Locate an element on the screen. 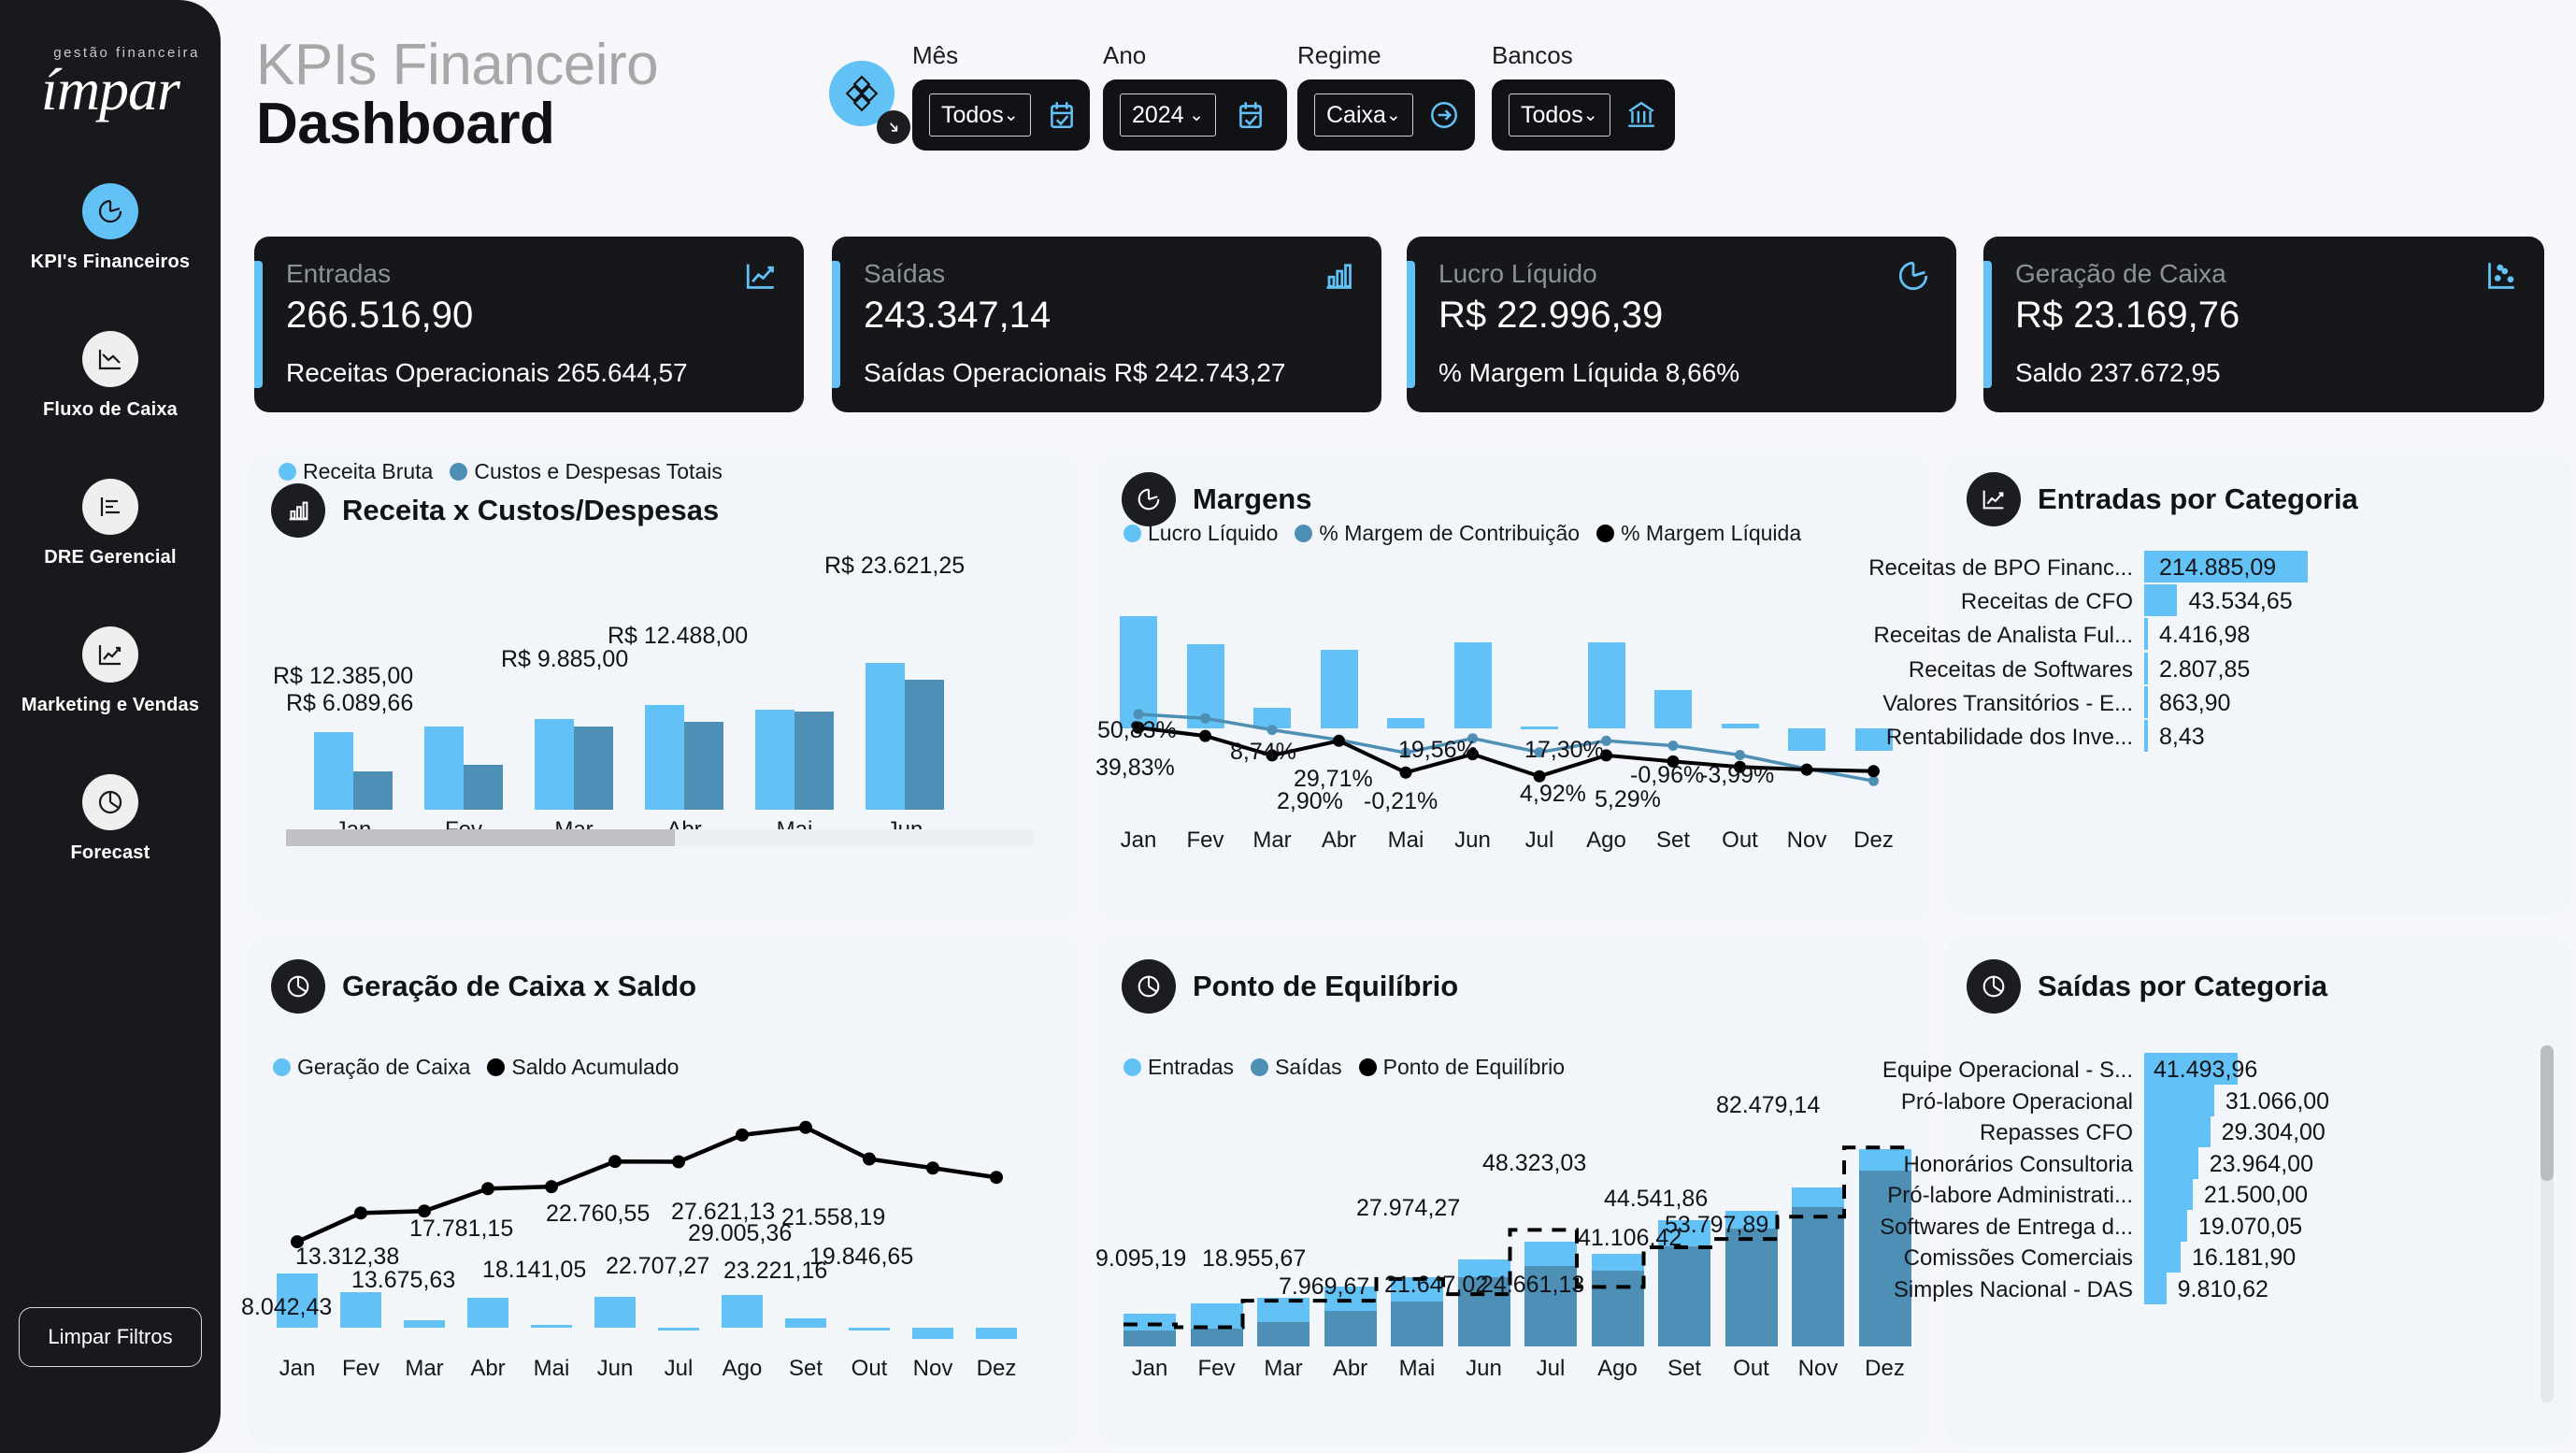 The image size is (2576, 1453). chart-legend: Entradas Saídas Ponto de Equilíbrio is located at coordinates (1348, 1067).